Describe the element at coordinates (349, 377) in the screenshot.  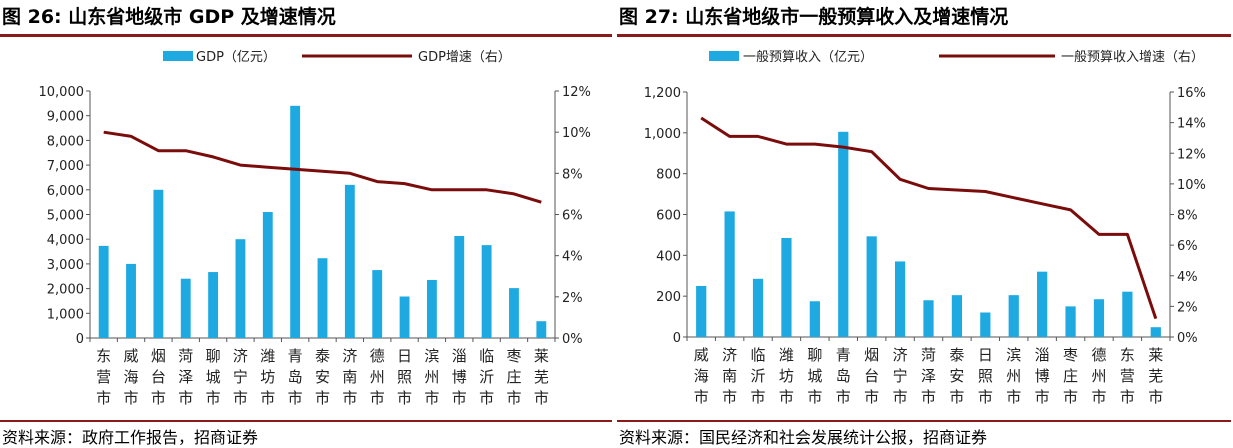
I see `x-category-label: 济南市` at that location.